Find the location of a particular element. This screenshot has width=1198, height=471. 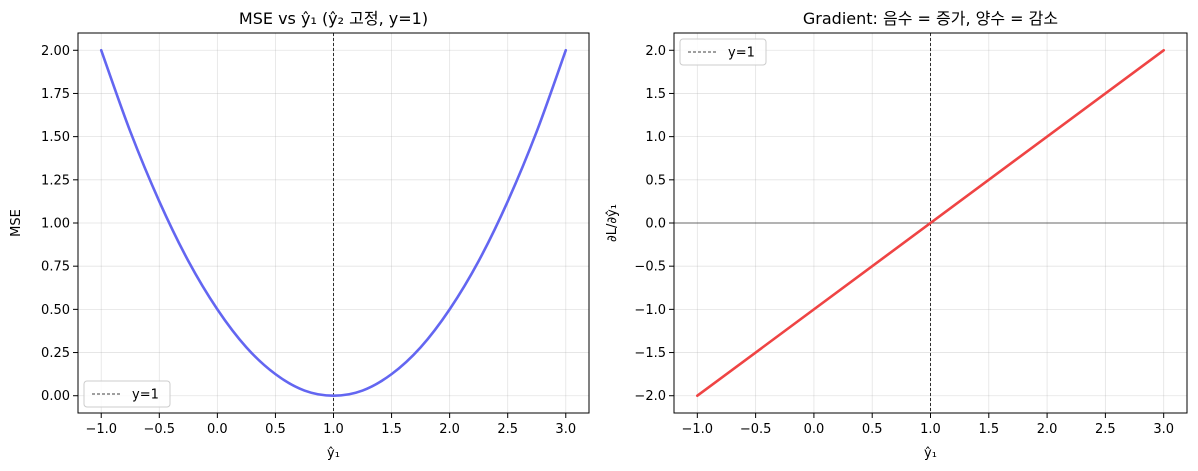

y-tick-label: 0.50 is located at coordinates (55, 310).